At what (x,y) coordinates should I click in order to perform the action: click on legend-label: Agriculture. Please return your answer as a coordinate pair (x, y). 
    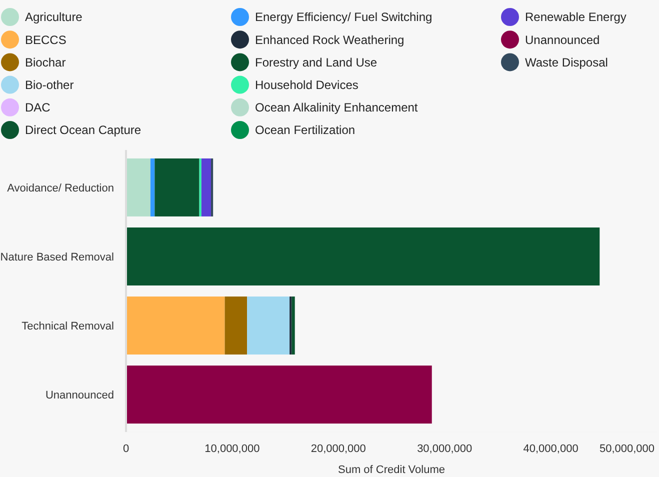
    Looking at the image, I should click on (54, 17).